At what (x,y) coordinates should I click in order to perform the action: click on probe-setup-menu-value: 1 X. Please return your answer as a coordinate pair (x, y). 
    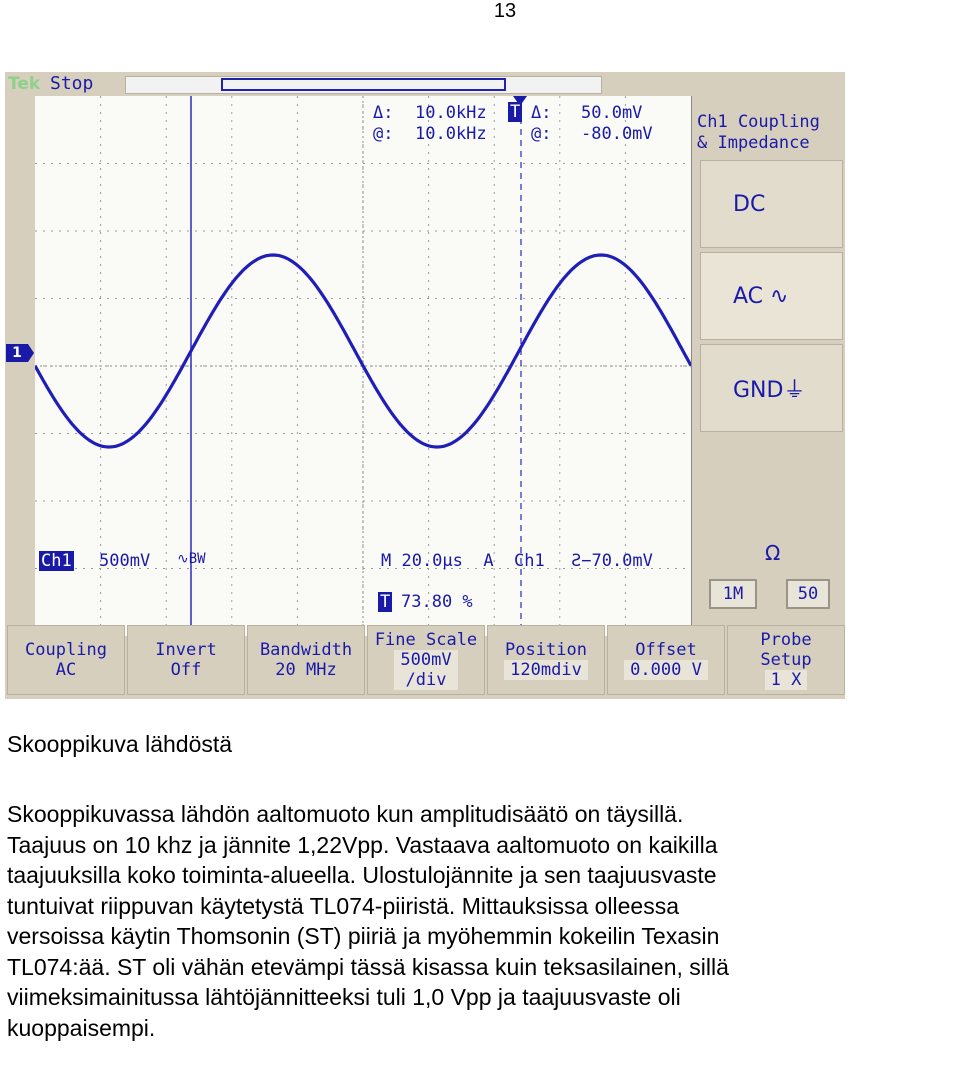
    Looking at the image, I should click on (786, 680).